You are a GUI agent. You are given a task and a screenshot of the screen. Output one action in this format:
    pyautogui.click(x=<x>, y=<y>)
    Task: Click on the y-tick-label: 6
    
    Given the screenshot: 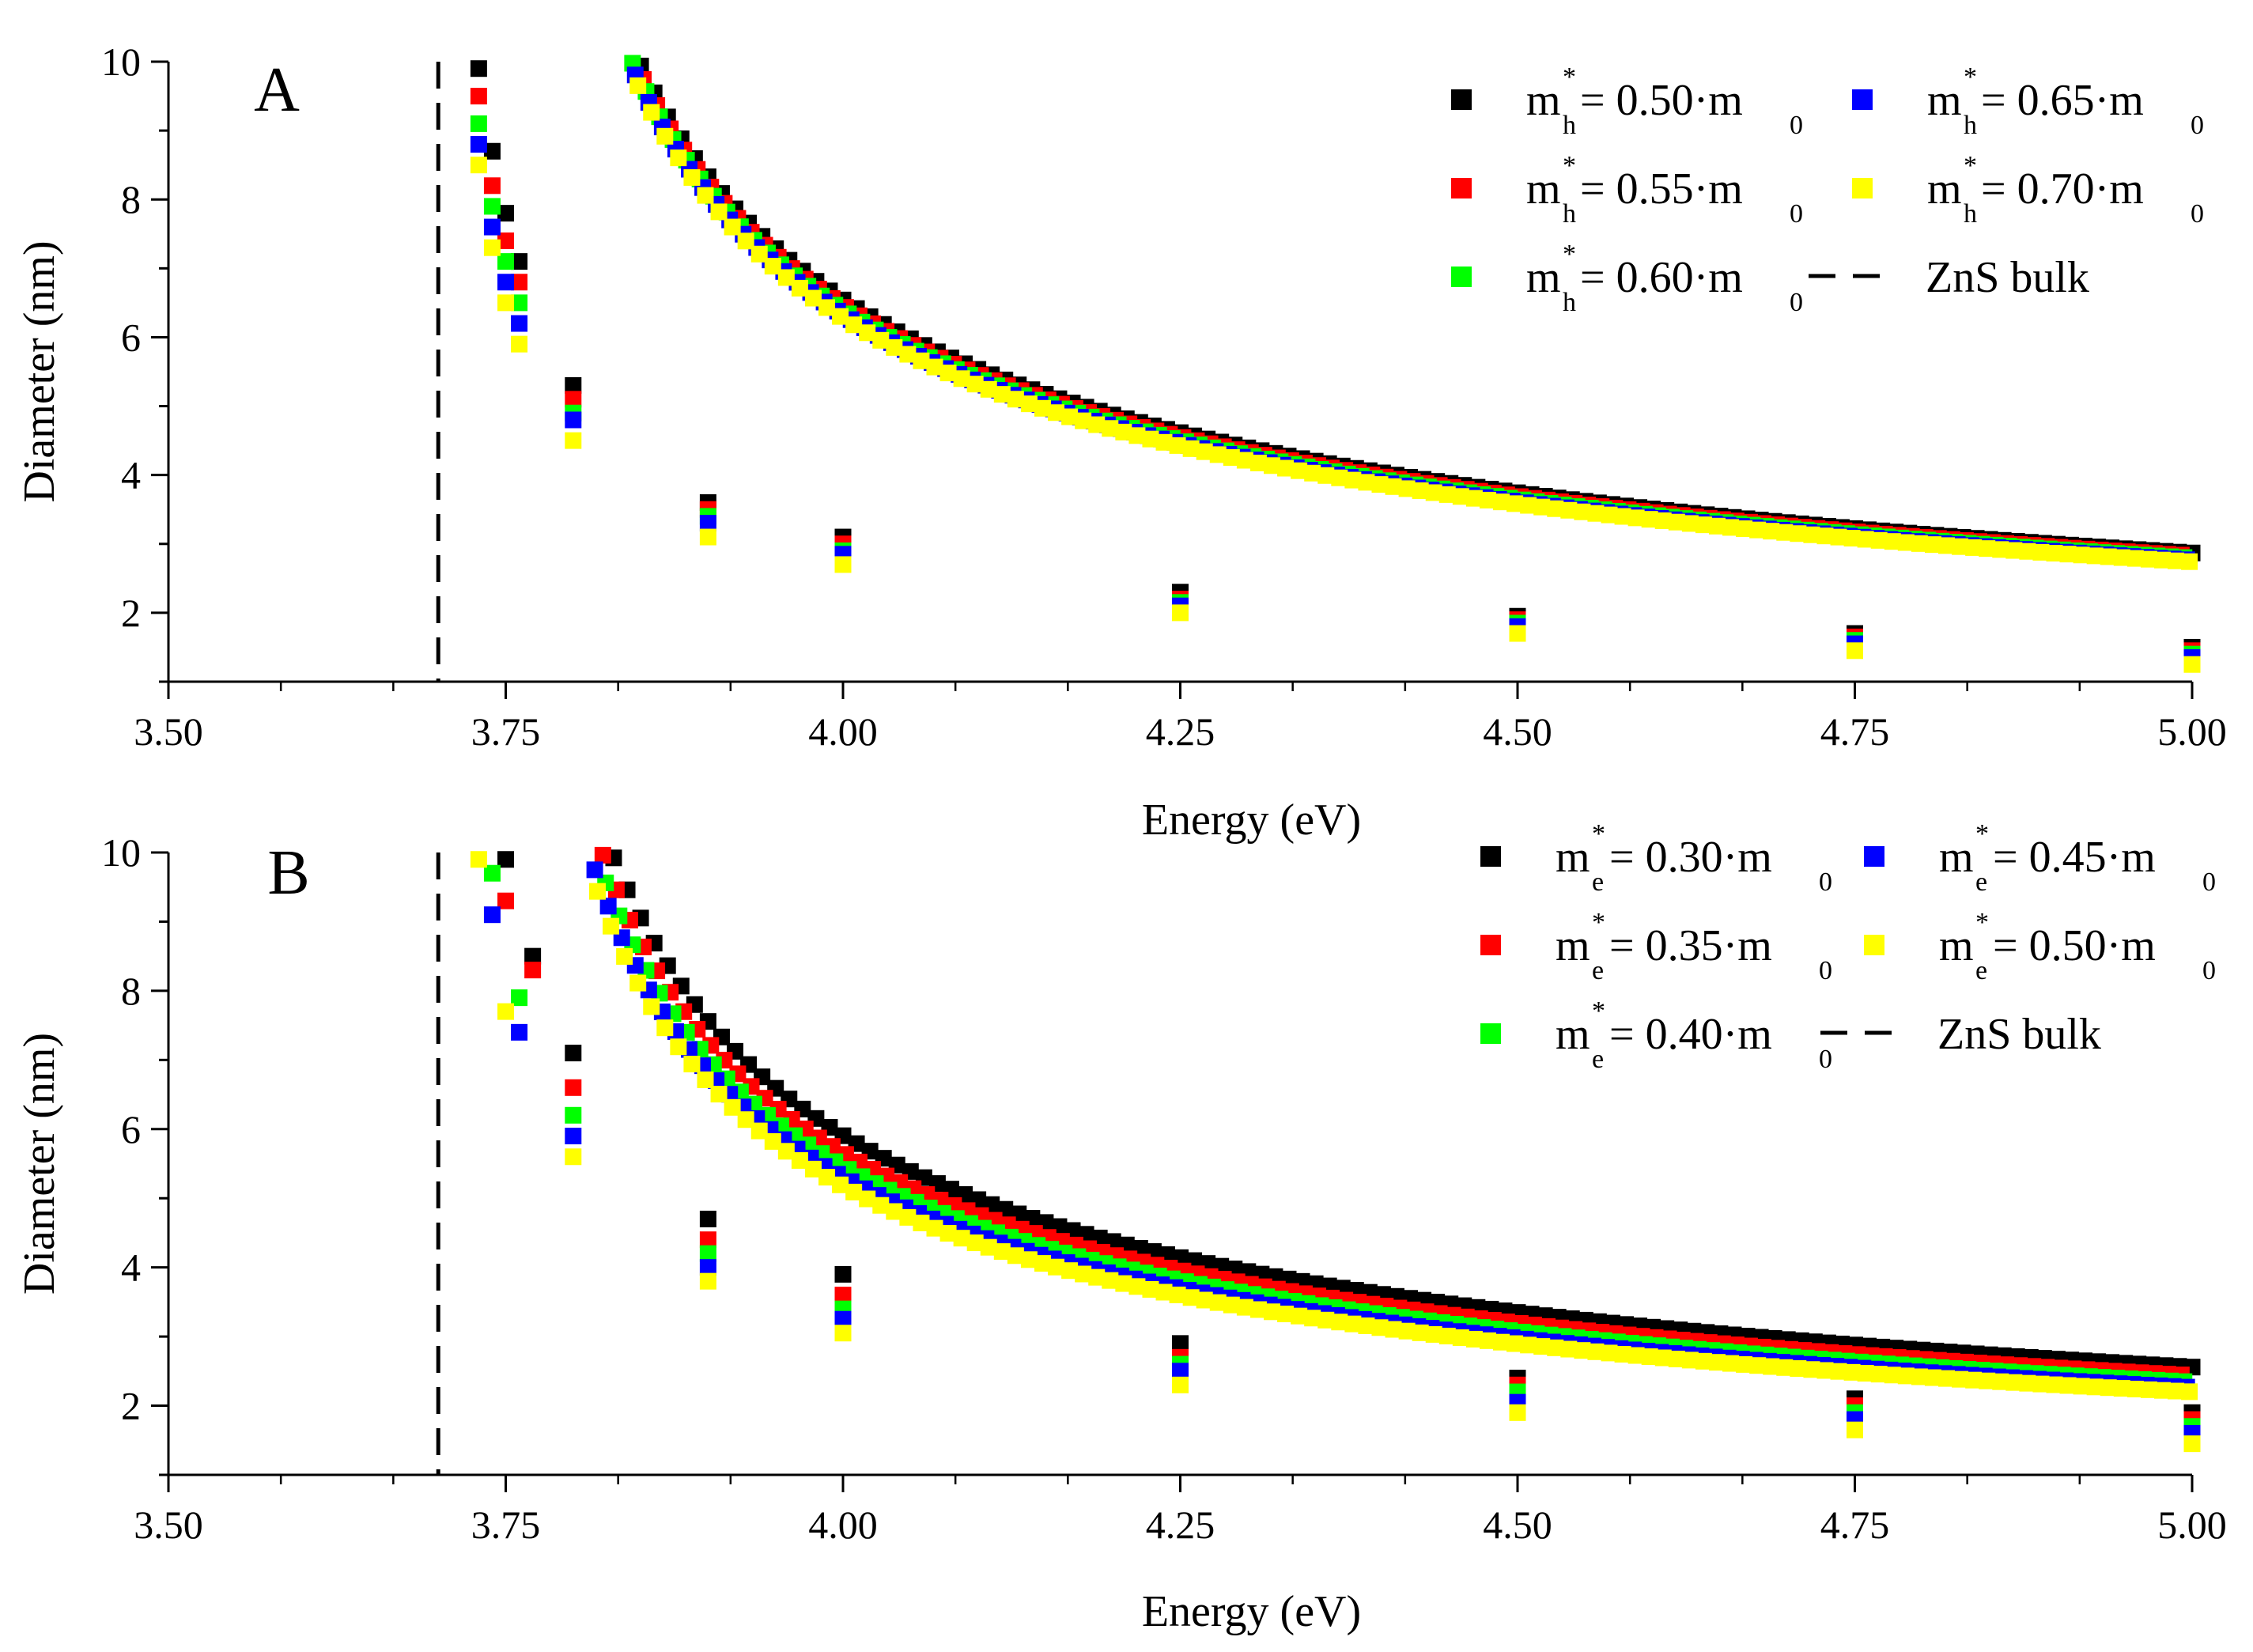 What is the action you would take?
    pyautogui.click(x=131, y=337)
    